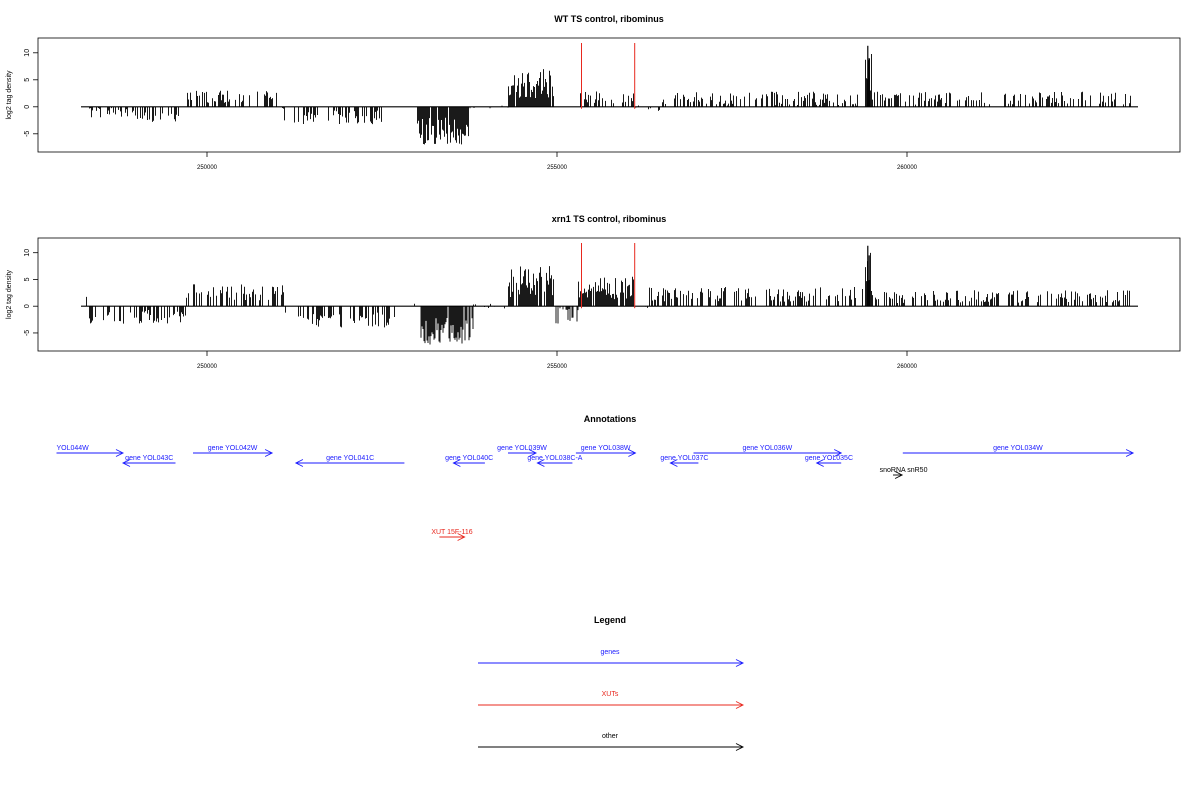 The width and height of the screenshot is (1200, 805). I want to click on feature-gene: gene YOL042W, so click(233, 451).